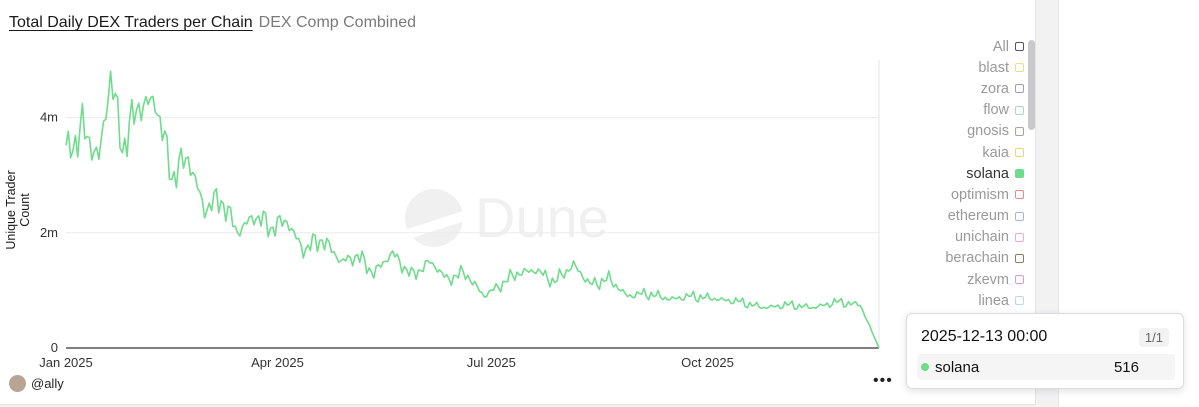 Image resolution: width=1199 pixels, height=407 pixels. I want to click on legend-label: All, so click(1000, 46).